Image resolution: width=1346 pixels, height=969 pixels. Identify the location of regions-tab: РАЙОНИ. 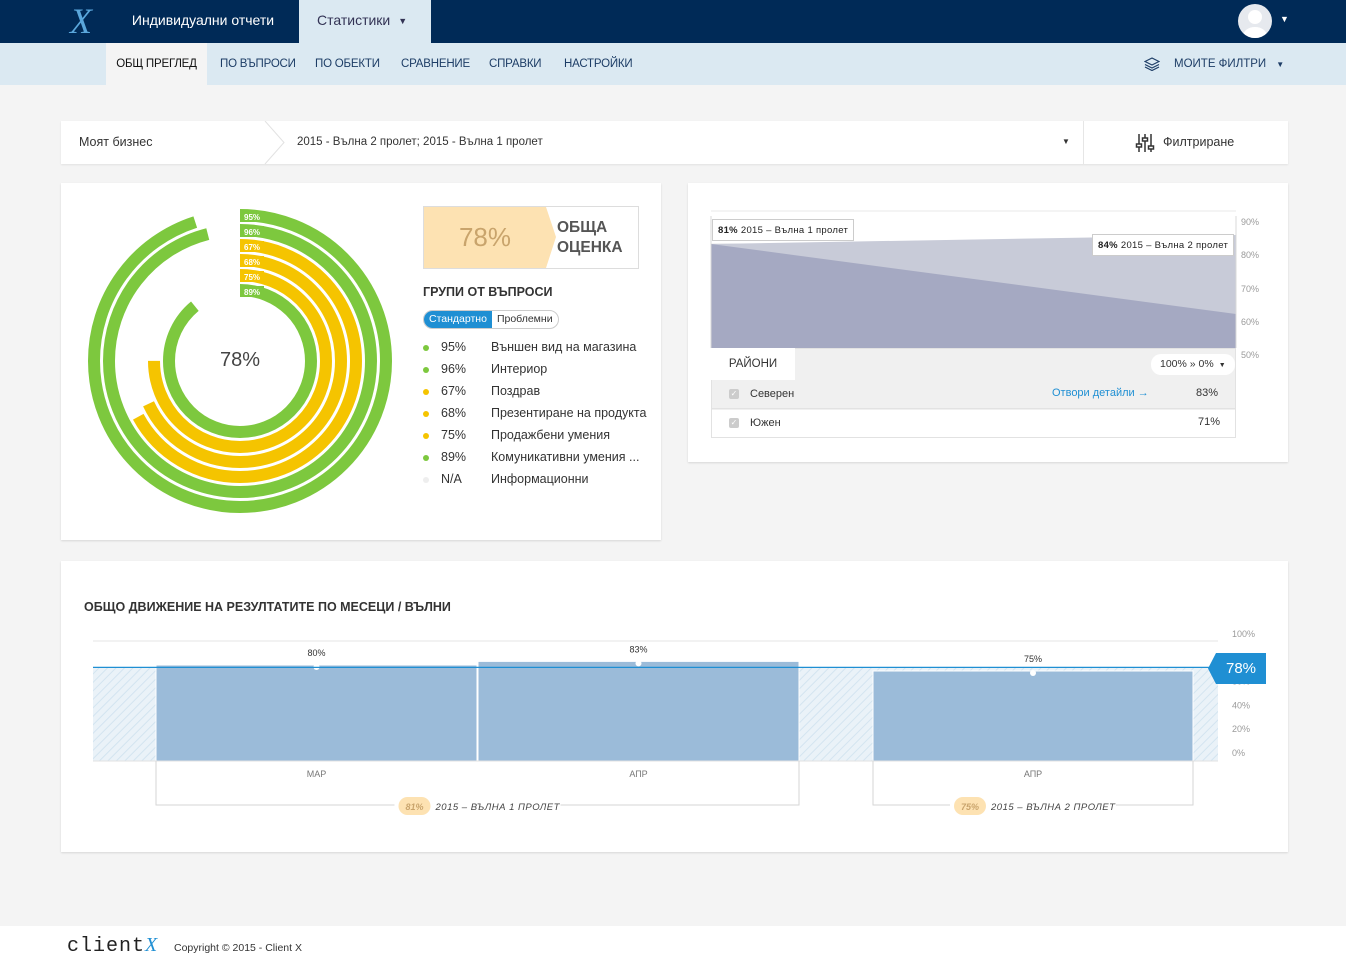
(753, 364).